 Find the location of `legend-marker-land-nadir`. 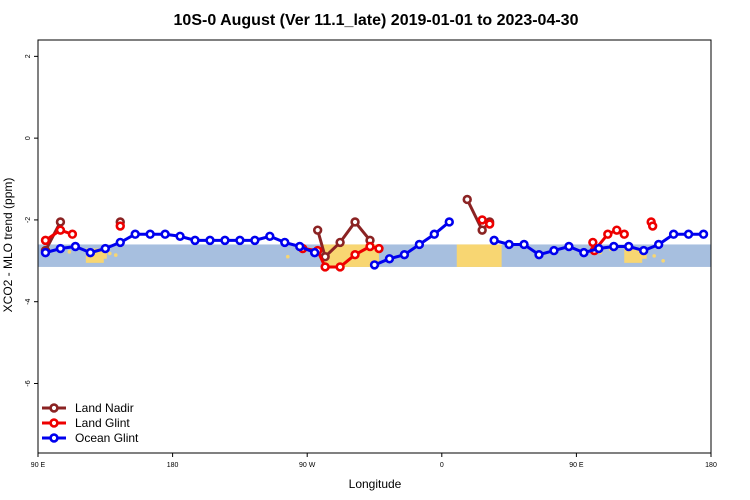

legend-marker-land-nadir is located at coordinates (54, 408).